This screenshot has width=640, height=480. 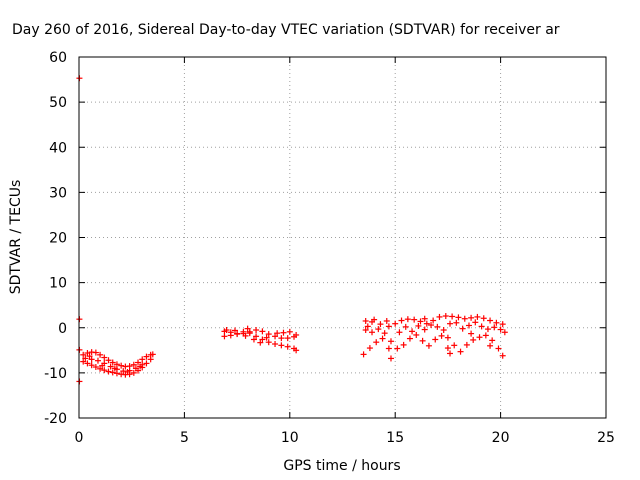 What do you see at coordinates (16, 237) in the screenshot?
I see `y-axis-label: SDTVAR / TECUs` at bounding box center [16, 237].